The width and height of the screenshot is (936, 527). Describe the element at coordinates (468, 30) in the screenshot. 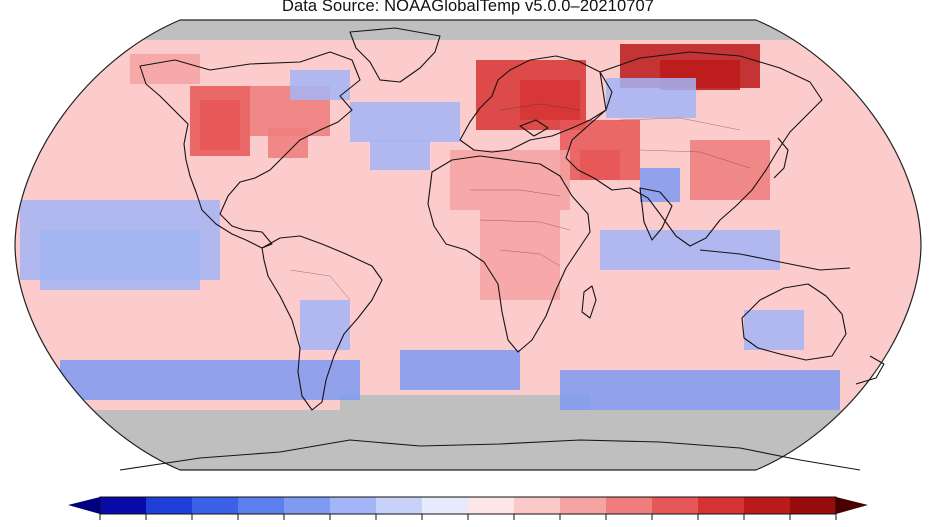

I see `arctic-missing-data` at that location.